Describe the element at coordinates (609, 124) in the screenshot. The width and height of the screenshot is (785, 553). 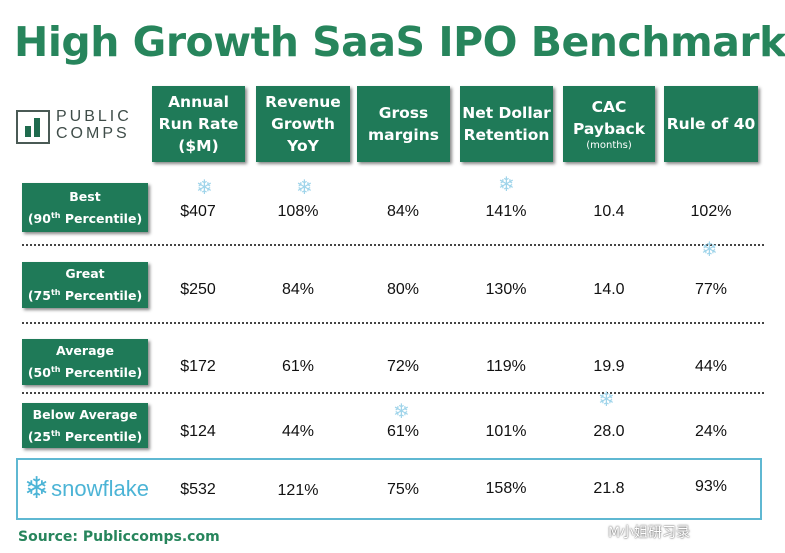
I see `column-header: CAC Payback (months)` at that location.